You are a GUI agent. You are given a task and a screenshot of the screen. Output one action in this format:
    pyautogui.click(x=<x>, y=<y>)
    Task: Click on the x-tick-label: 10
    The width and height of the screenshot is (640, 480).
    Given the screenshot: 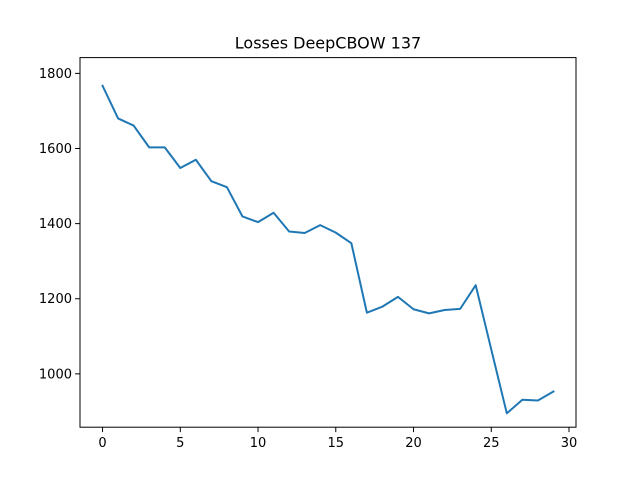 What is the action you would take?
    pyautogui.click(x=258, y=443)
    